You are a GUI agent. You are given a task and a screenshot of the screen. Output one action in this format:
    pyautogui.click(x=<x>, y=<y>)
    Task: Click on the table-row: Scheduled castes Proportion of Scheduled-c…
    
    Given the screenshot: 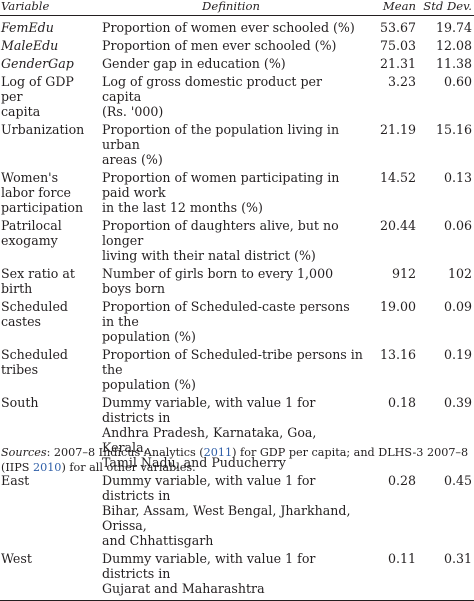 What is the action you would take?
    pyautogui.click(x=237, y=320)
    